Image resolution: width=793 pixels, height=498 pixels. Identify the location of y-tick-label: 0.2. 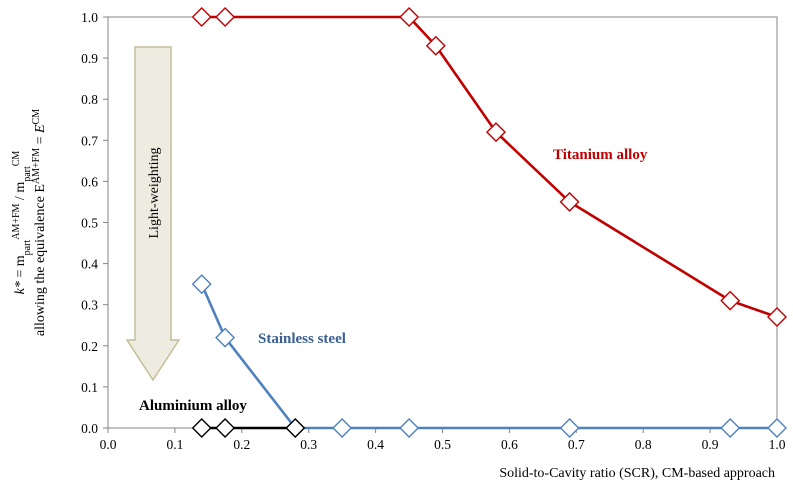
(89, 346).